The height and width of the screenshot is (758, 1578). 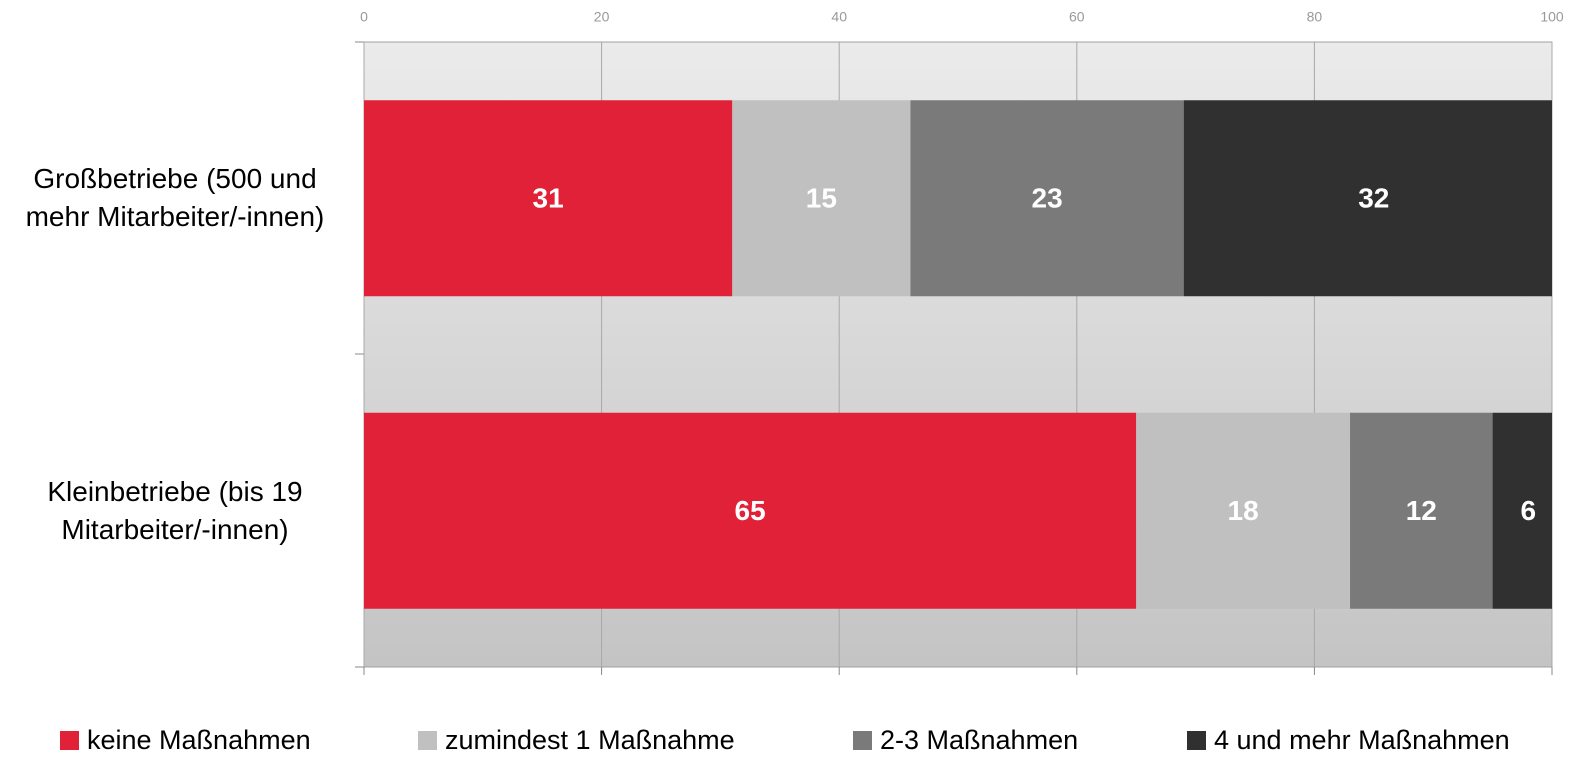 What do you see at coordinates (839, 17) in the screenshot?
I see `x-tick-label: 40` at bounding box center [839, 17].